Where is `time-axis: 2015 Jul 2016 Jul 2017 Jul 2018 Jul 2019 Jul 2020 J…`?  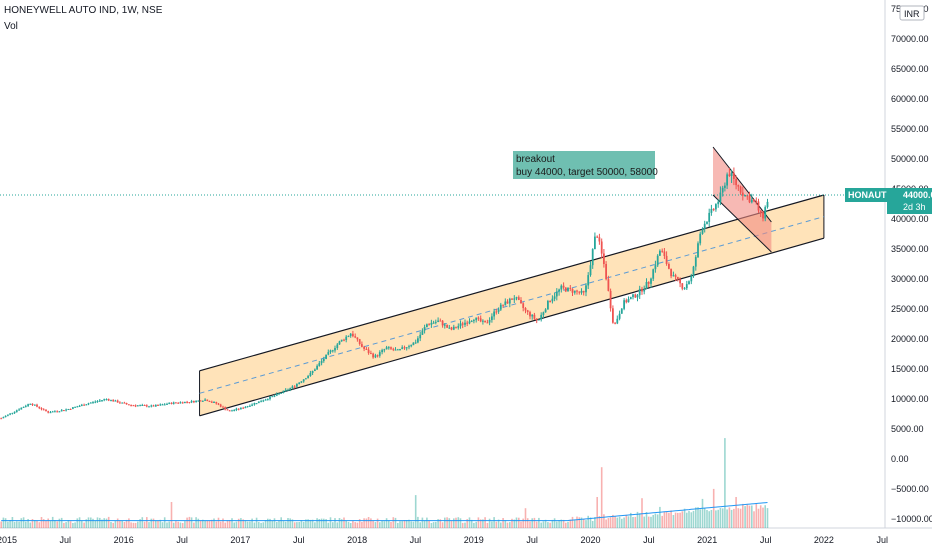 time-axis: 2015 Jul 2016 Jul 2017 Jul 2018 Jul 2019 Jul 2020 J… is located at coordinates (444, 540).